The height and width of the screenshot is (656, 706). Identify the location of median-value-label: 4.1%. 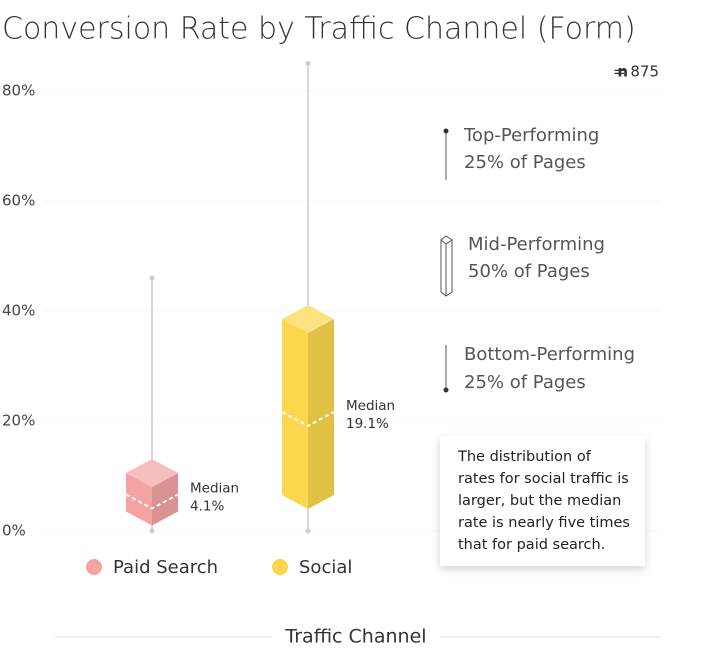
(207, 506).